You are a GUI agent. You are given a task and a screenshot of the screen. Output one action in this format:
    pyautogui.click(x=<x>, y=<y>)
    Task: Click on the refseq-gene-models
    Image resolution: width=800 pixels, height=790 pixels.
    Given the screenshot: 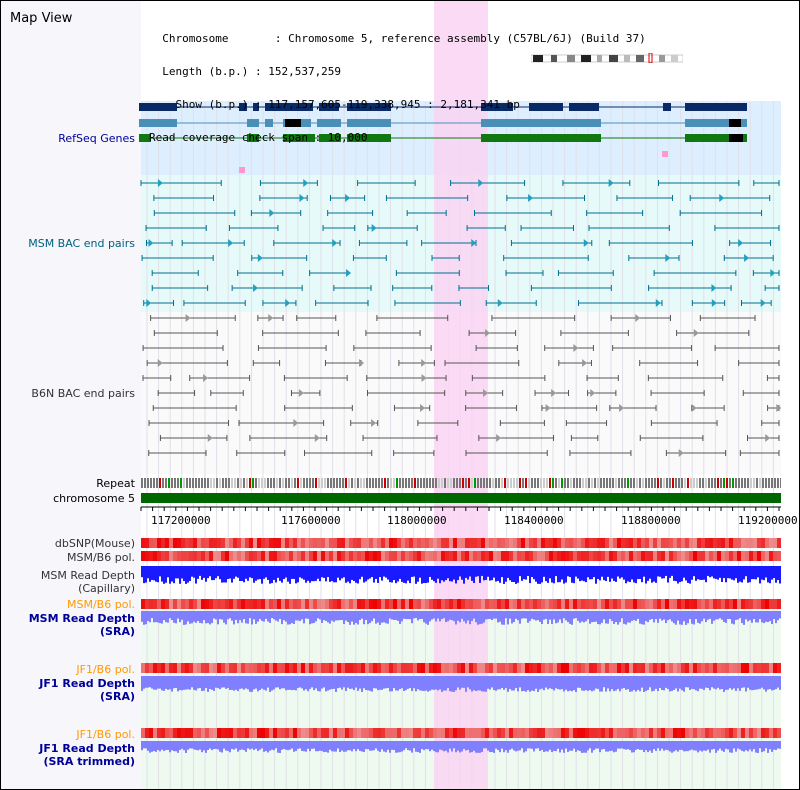 What is the action you would take?
    pyautogui.click(x=443, y=138)
    